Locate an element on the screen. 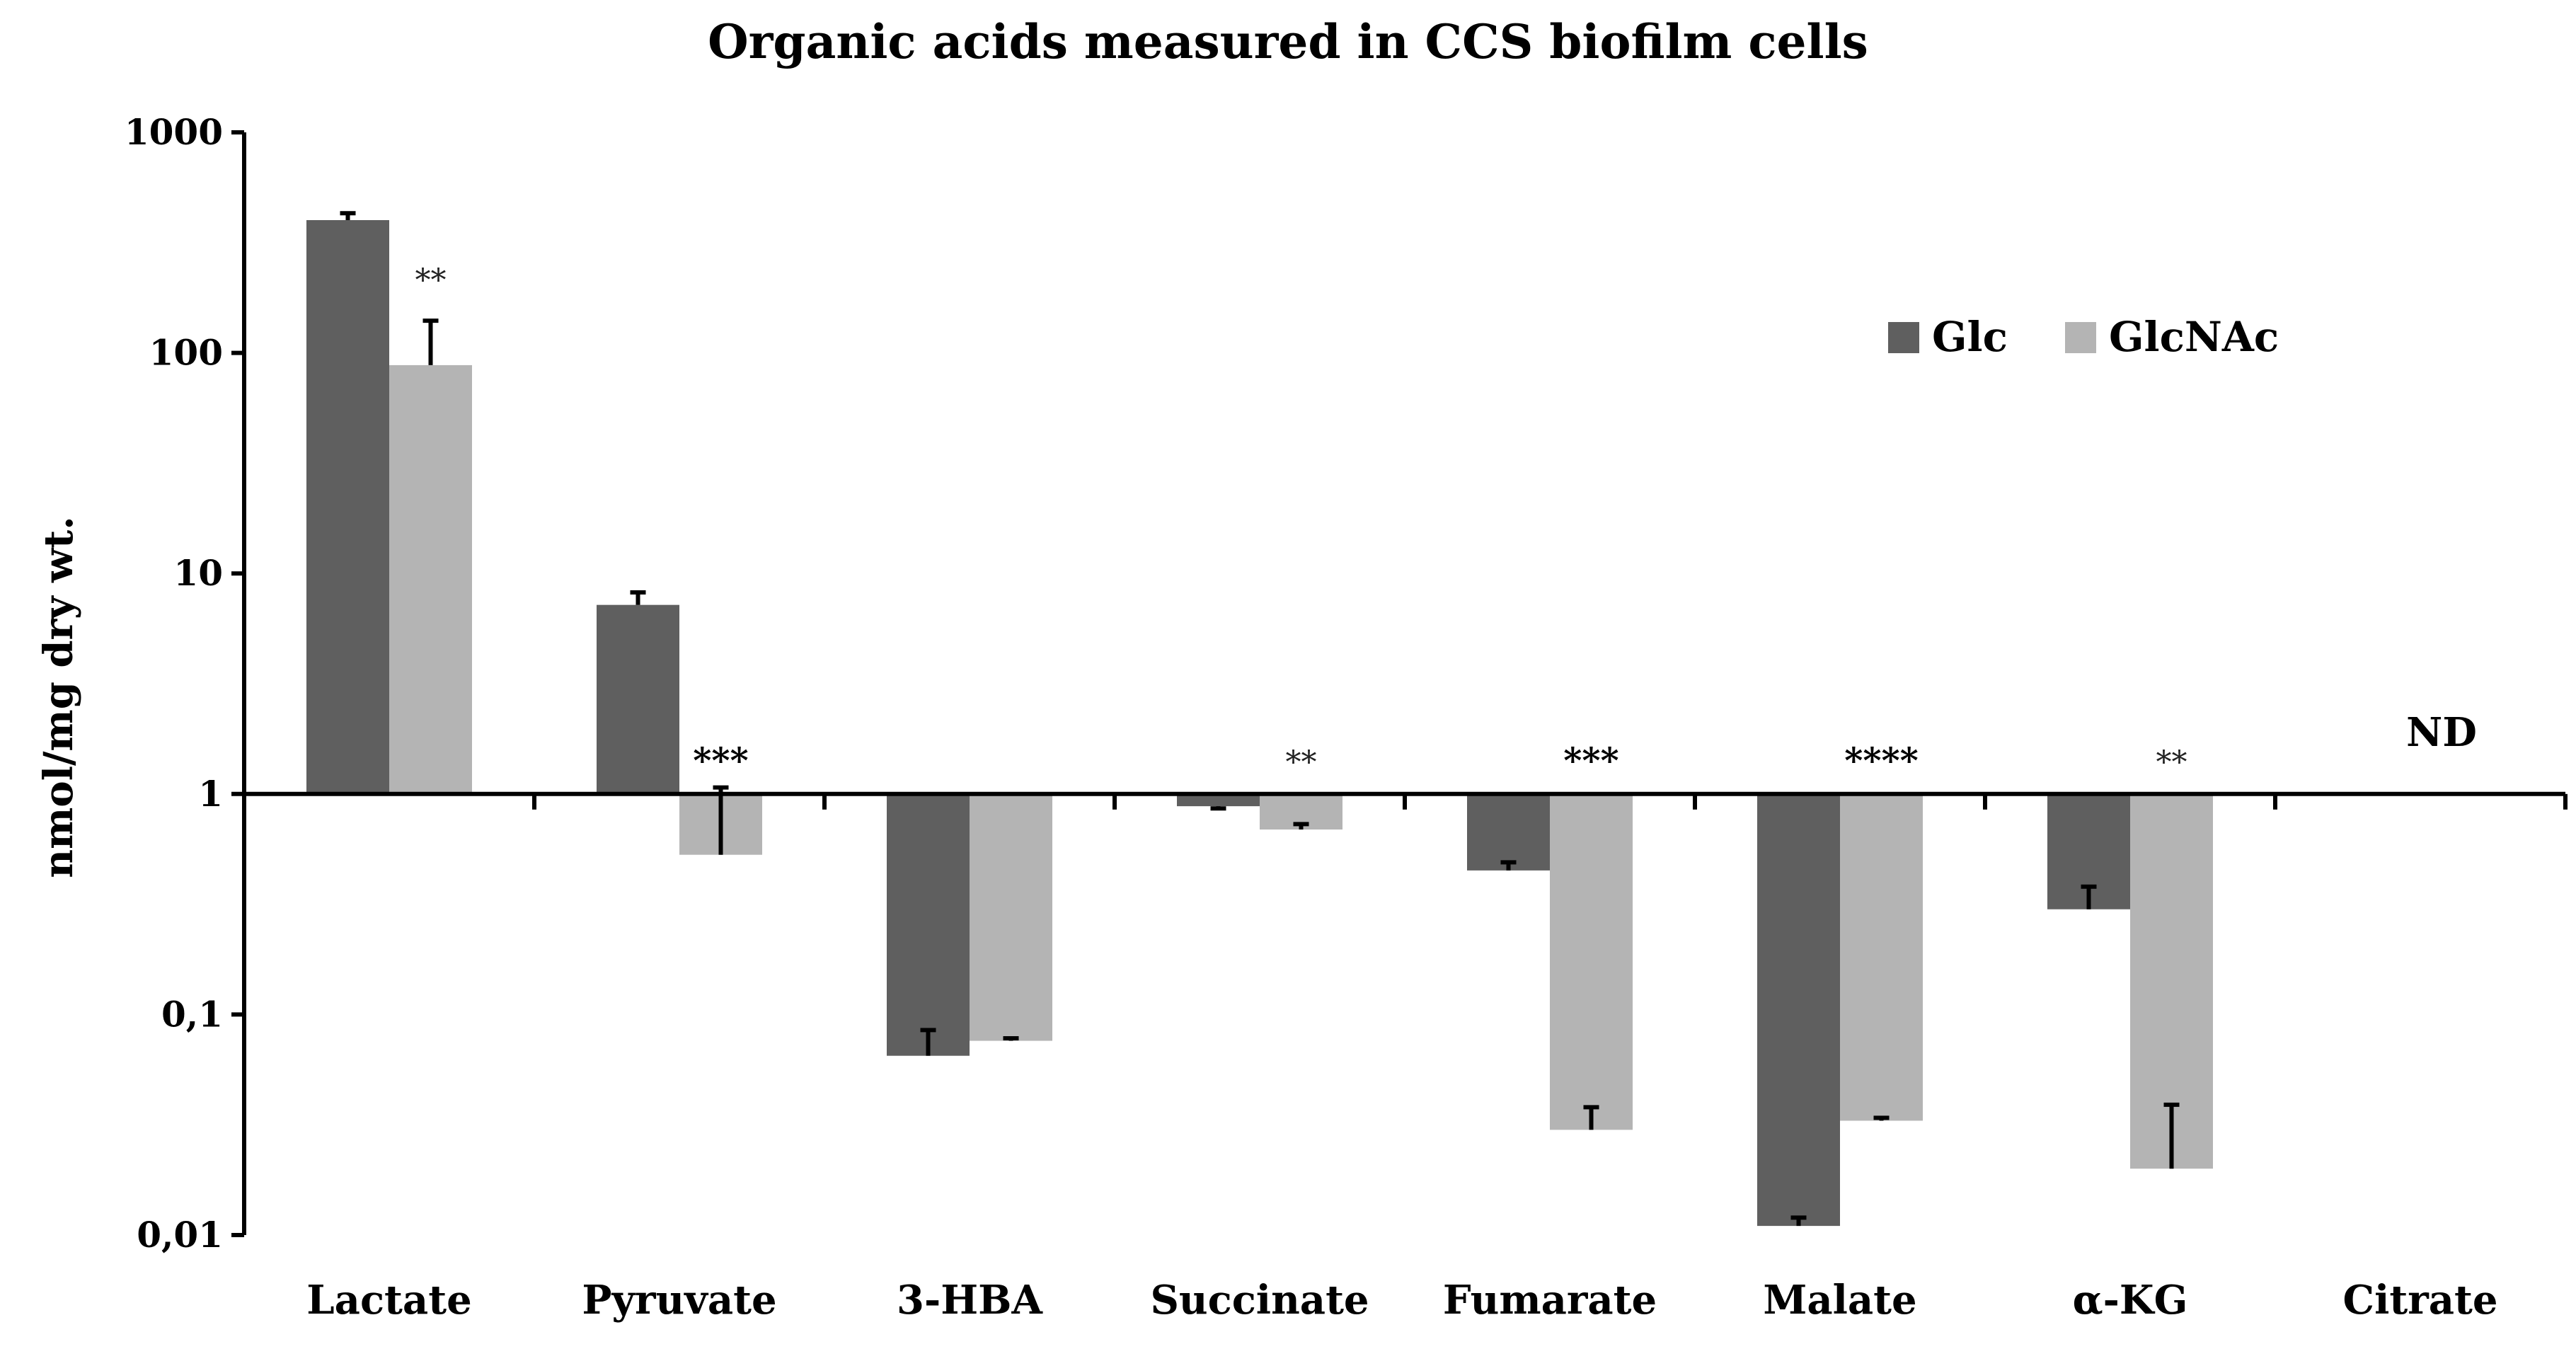 The width and height of the screenshot is (2576, 1349). y-tick-label: 0,01 is located at coordinates (180, 1235).